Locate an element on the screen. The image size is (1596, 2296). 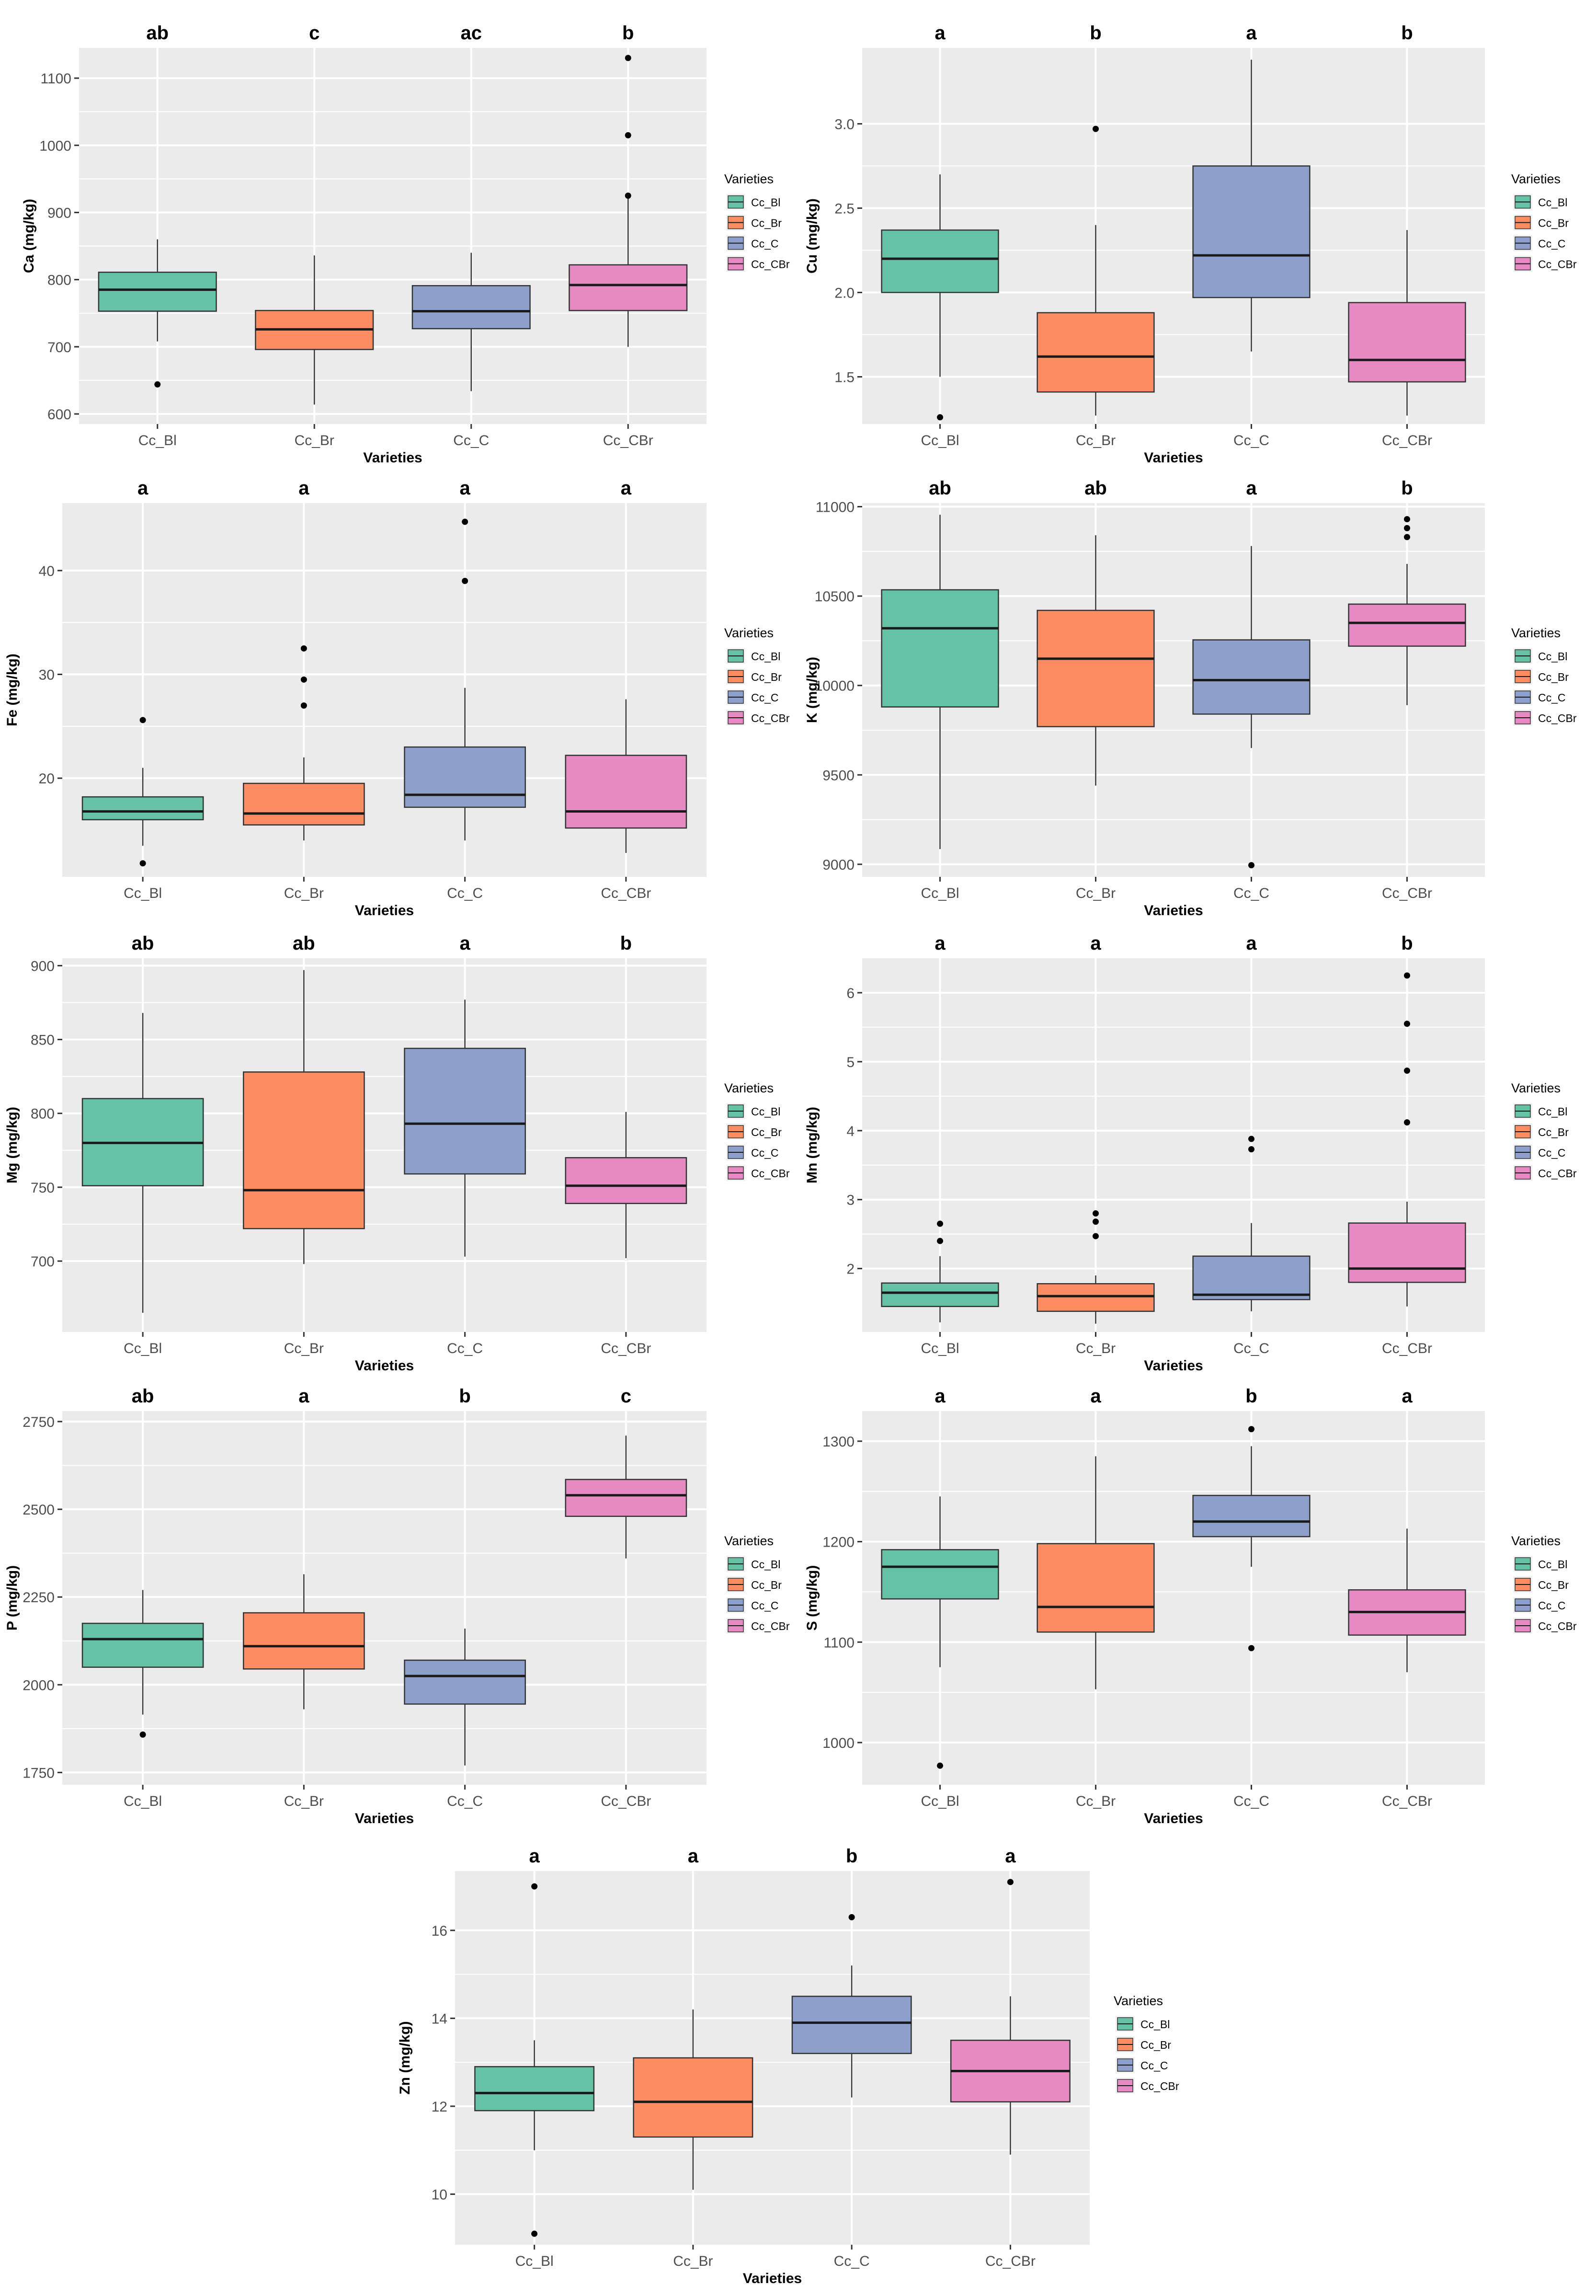
x-axis-title: Varieties is located at coordinates (1173, 1818).